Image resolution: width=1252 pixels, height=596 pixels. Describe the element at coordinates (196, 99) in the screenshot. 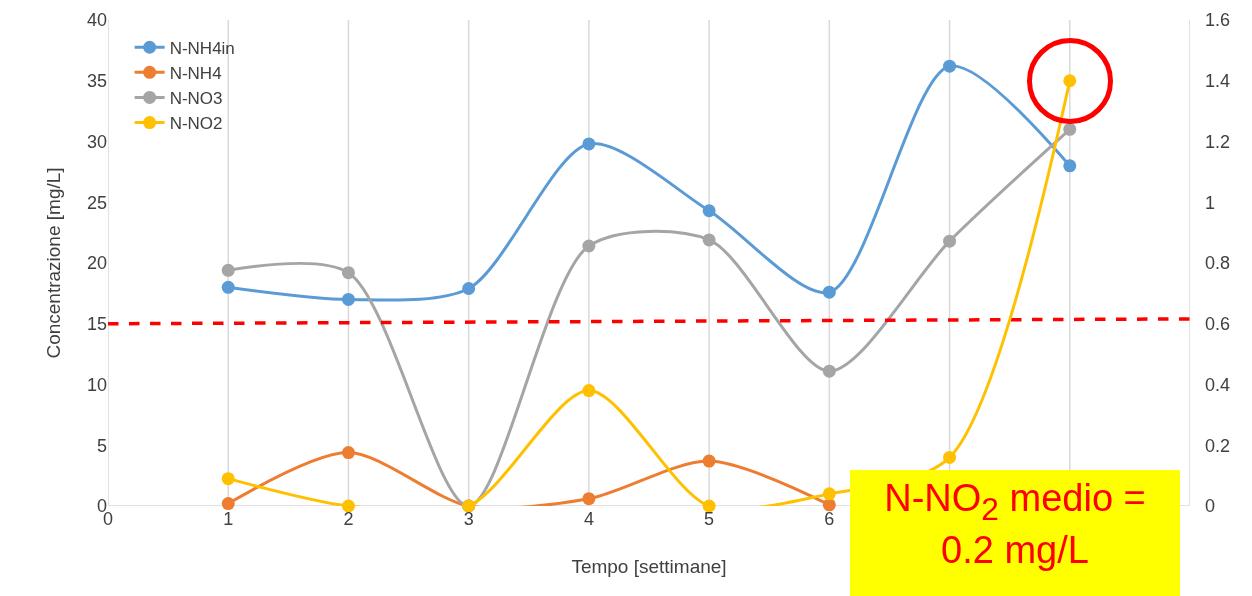

I see `legend-label: N-NO3` at that location.